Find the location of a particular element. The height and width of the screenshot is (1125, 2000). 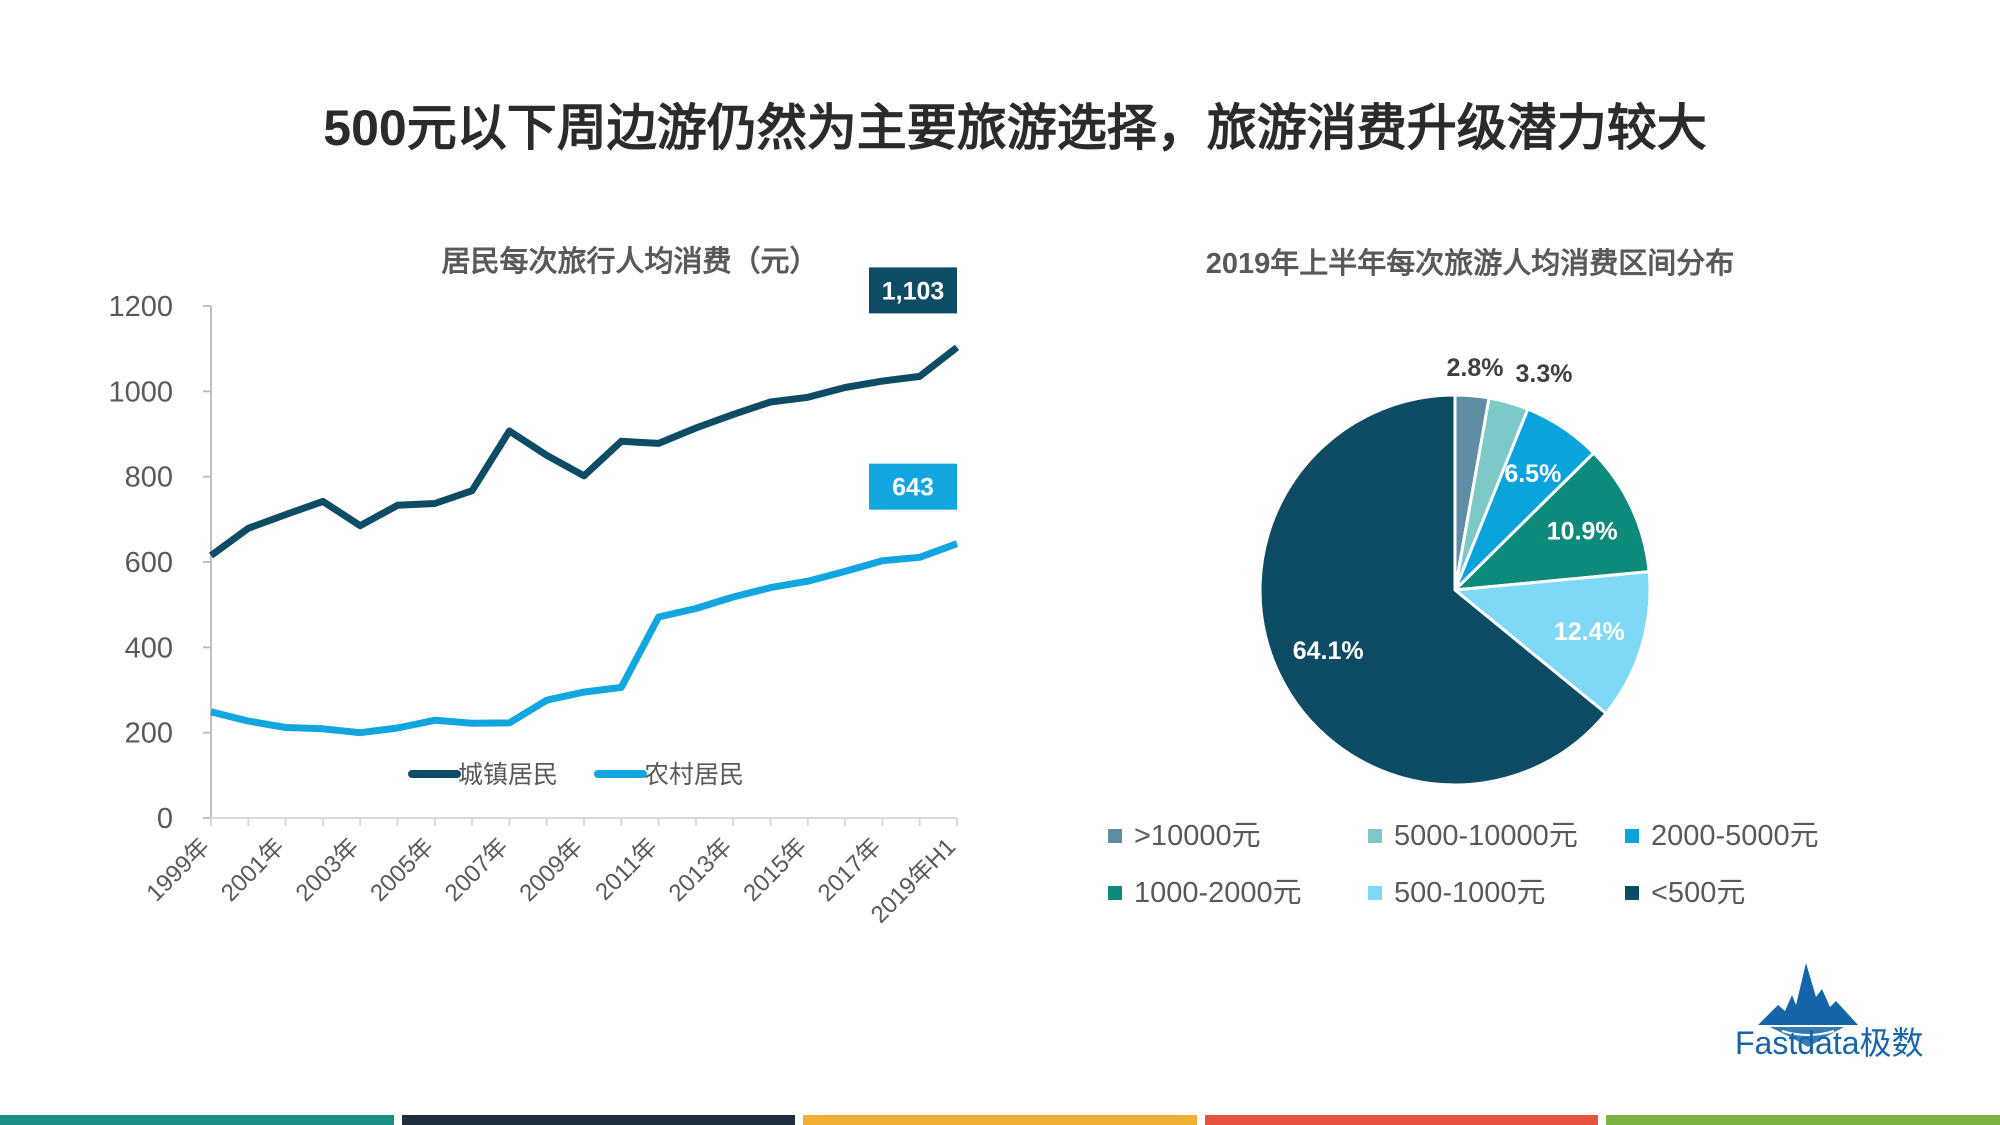

pie-slice-label: 10.9% is located at coordinates (1582, 532).